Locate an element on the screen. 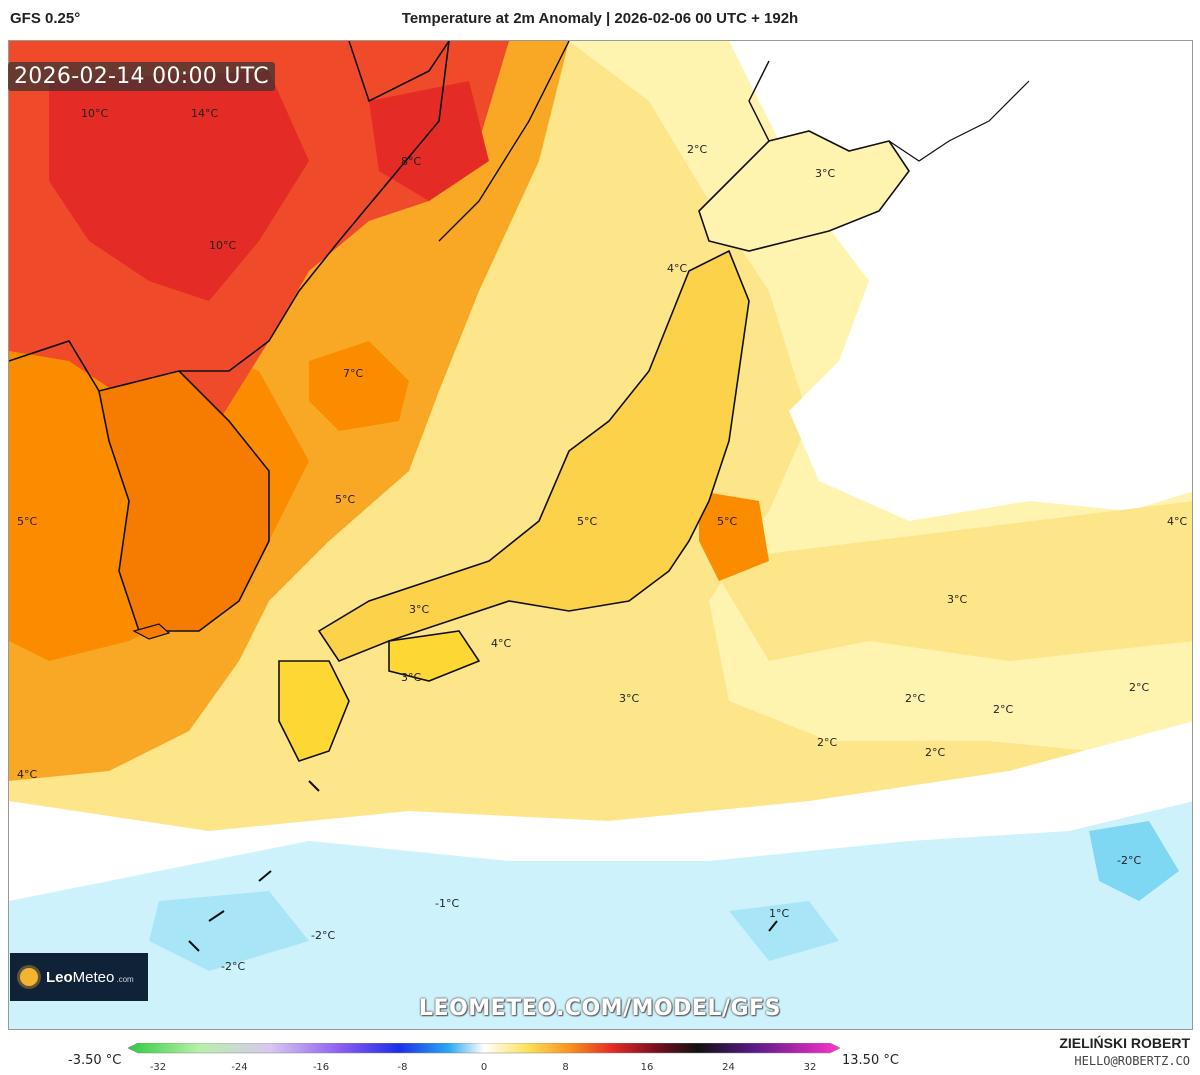  map-value-label: 7°C is located at coordinates (353, 373).